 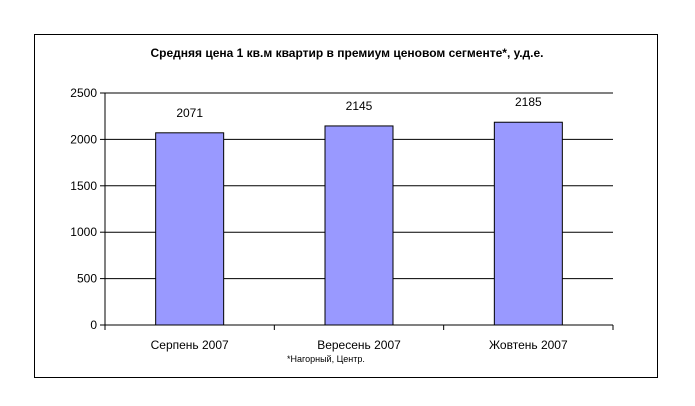 What do you see at coordinates (87, 279) in the screenshot?
I see `y-tick-label: 500` at bounding box center [87, 279].